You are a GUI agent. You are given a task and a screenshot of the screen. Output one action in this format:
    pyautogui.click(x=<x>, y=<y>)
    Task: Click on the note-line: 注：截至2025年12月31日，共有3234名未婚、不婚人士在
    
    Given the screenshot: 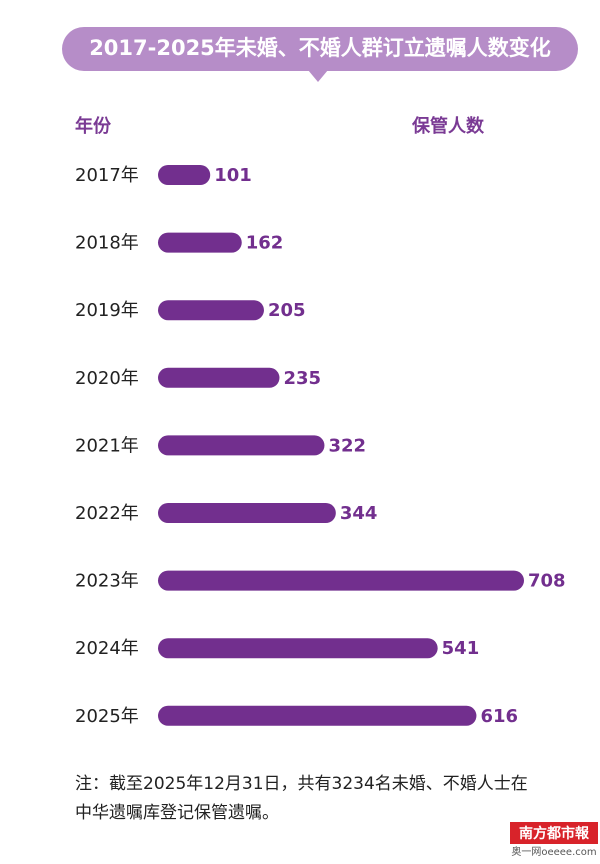 What is the action you would take?
    pyautogui.click(x=301, y=784)
    